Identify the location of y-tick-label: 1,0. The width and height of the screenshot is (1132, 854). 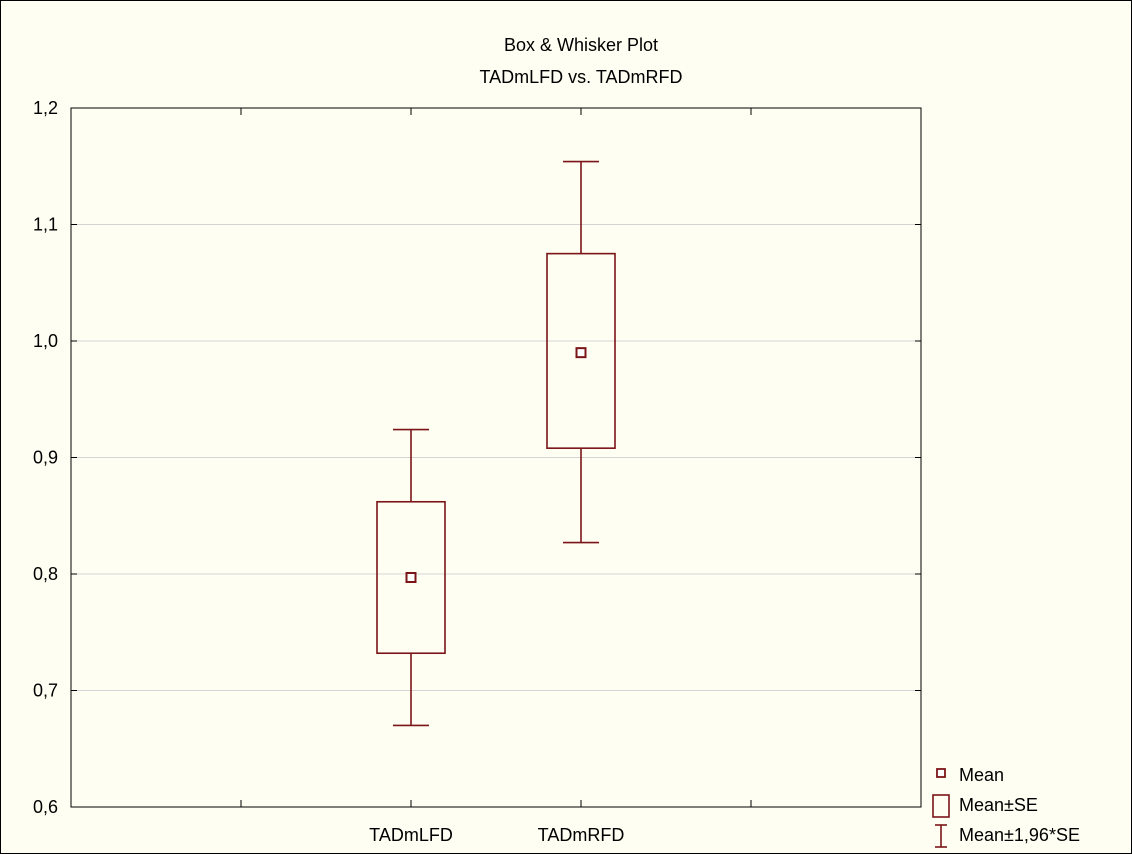
(45, 341).